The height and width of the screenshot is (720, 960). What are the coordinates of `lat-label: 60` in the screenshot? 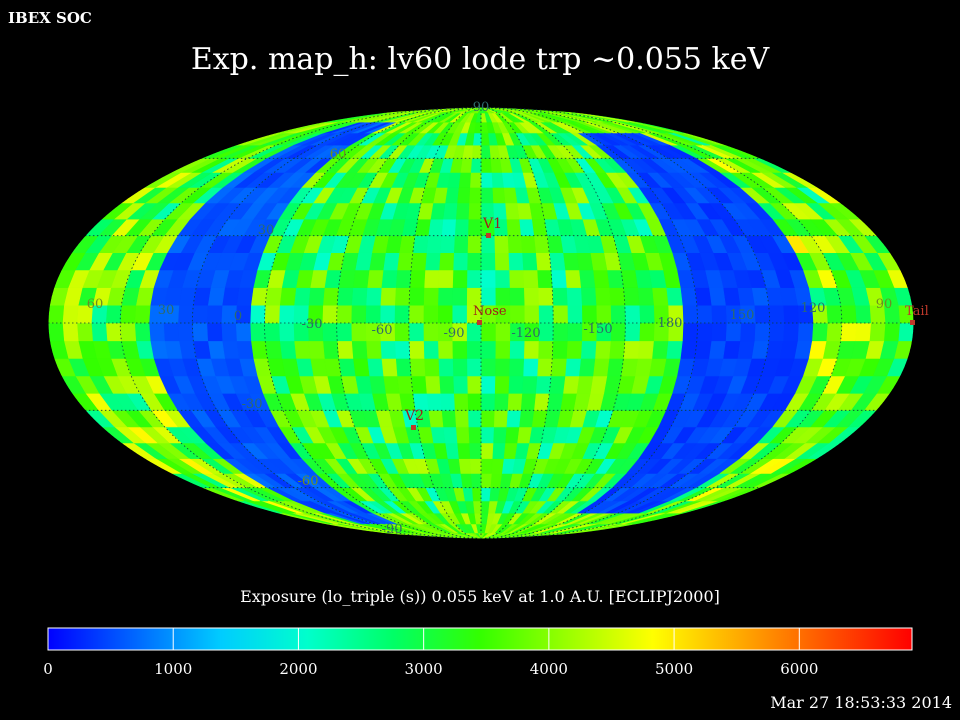 It's located at (338, 154).